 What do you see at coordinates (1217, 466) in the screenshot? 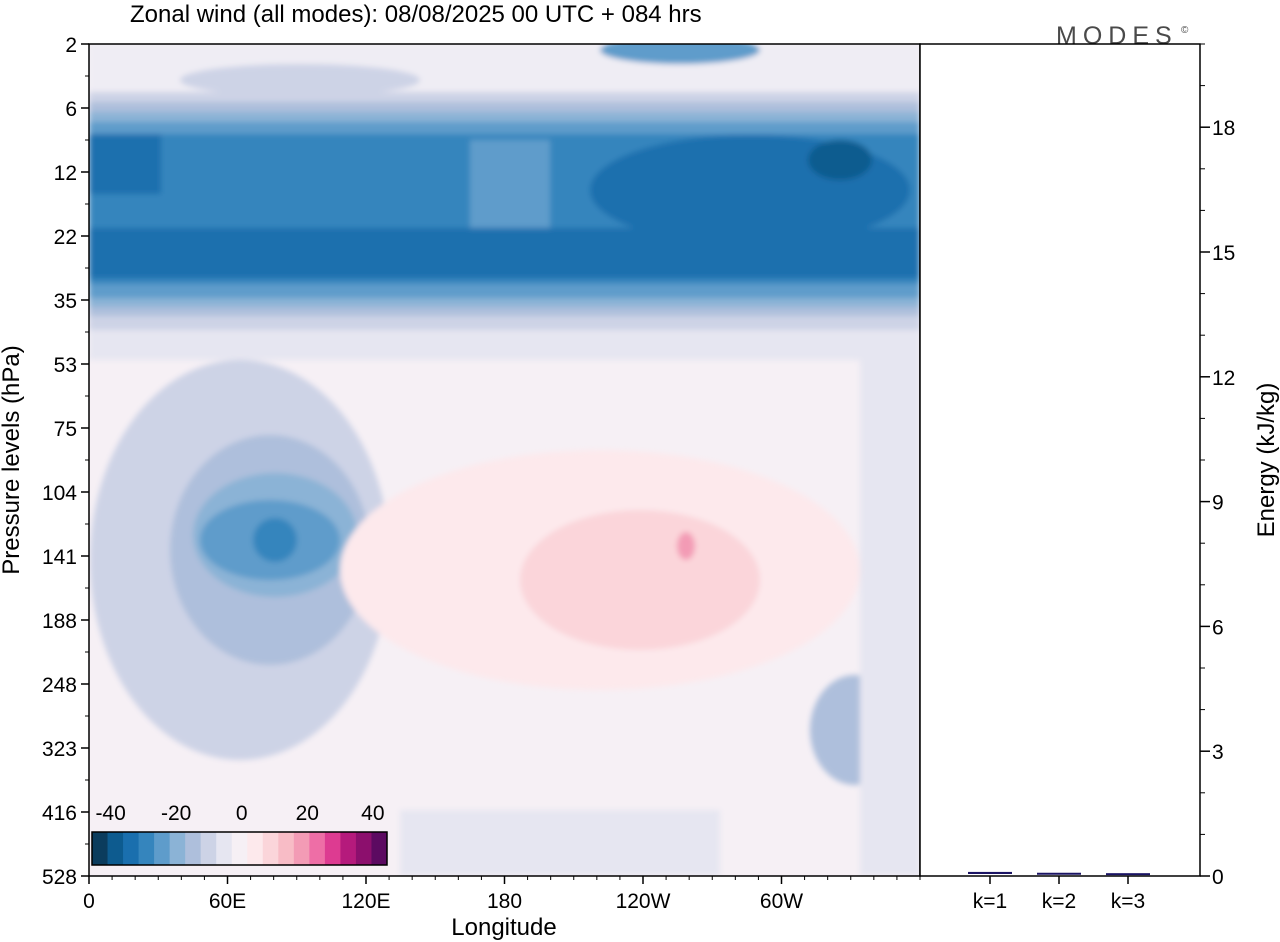
I see `energy-y-axis: 0 3 6 9 12 15 18` at bounding box center [1217, 466].